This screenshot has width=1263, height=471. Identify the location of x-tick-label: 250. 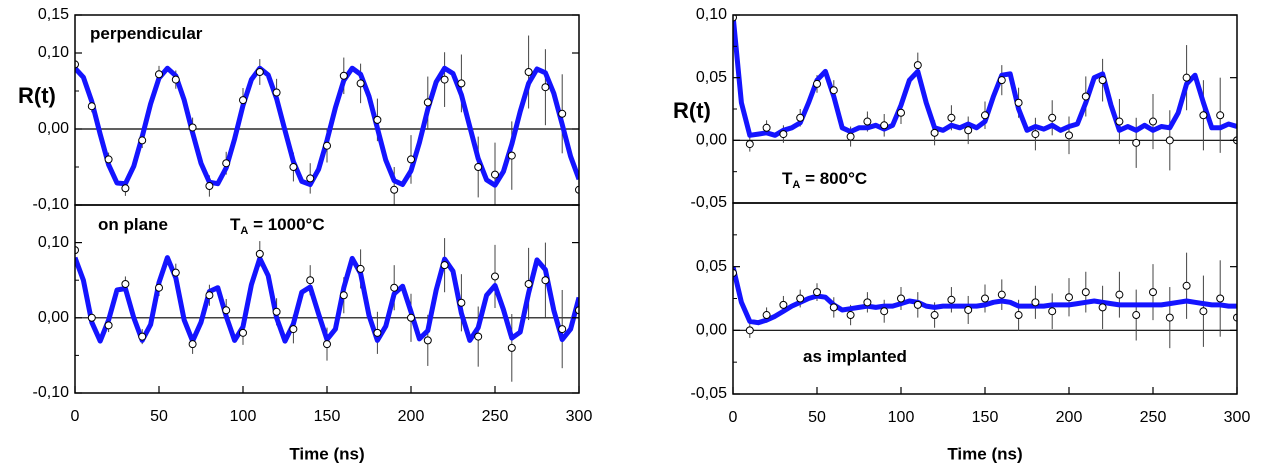
(495, 416).